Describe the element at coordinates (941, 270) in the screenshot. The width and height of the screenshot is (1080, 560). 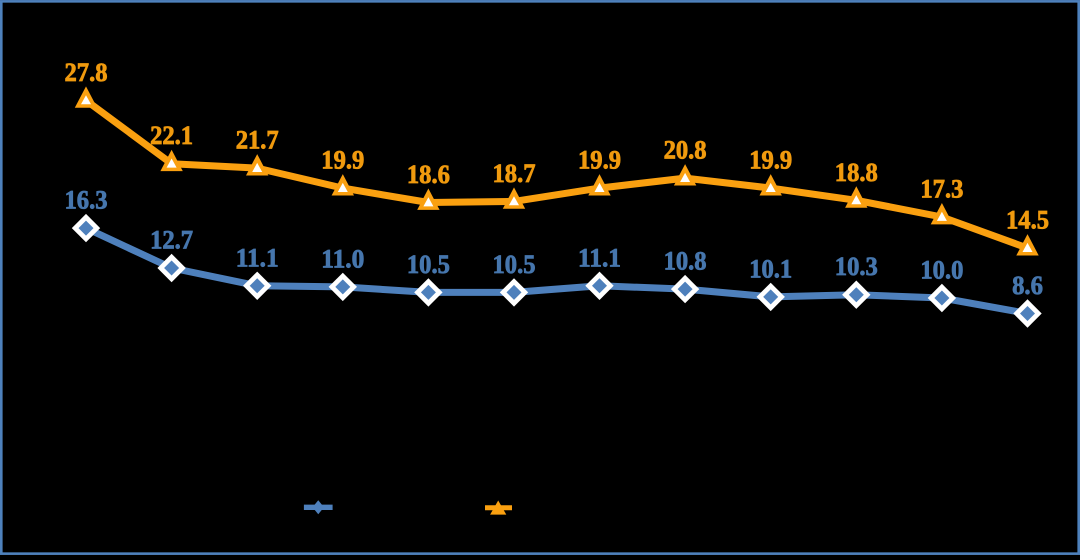
I see `svg-text: 10.0` at that location.